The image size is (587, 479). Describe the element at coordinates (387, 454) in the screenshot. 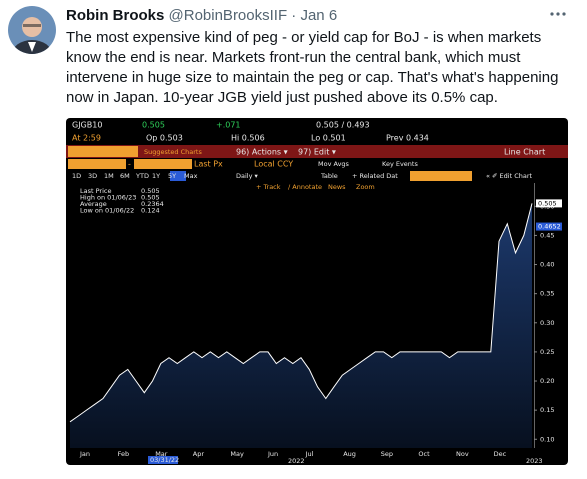

I see `x-tick-label: Sep` at that location.